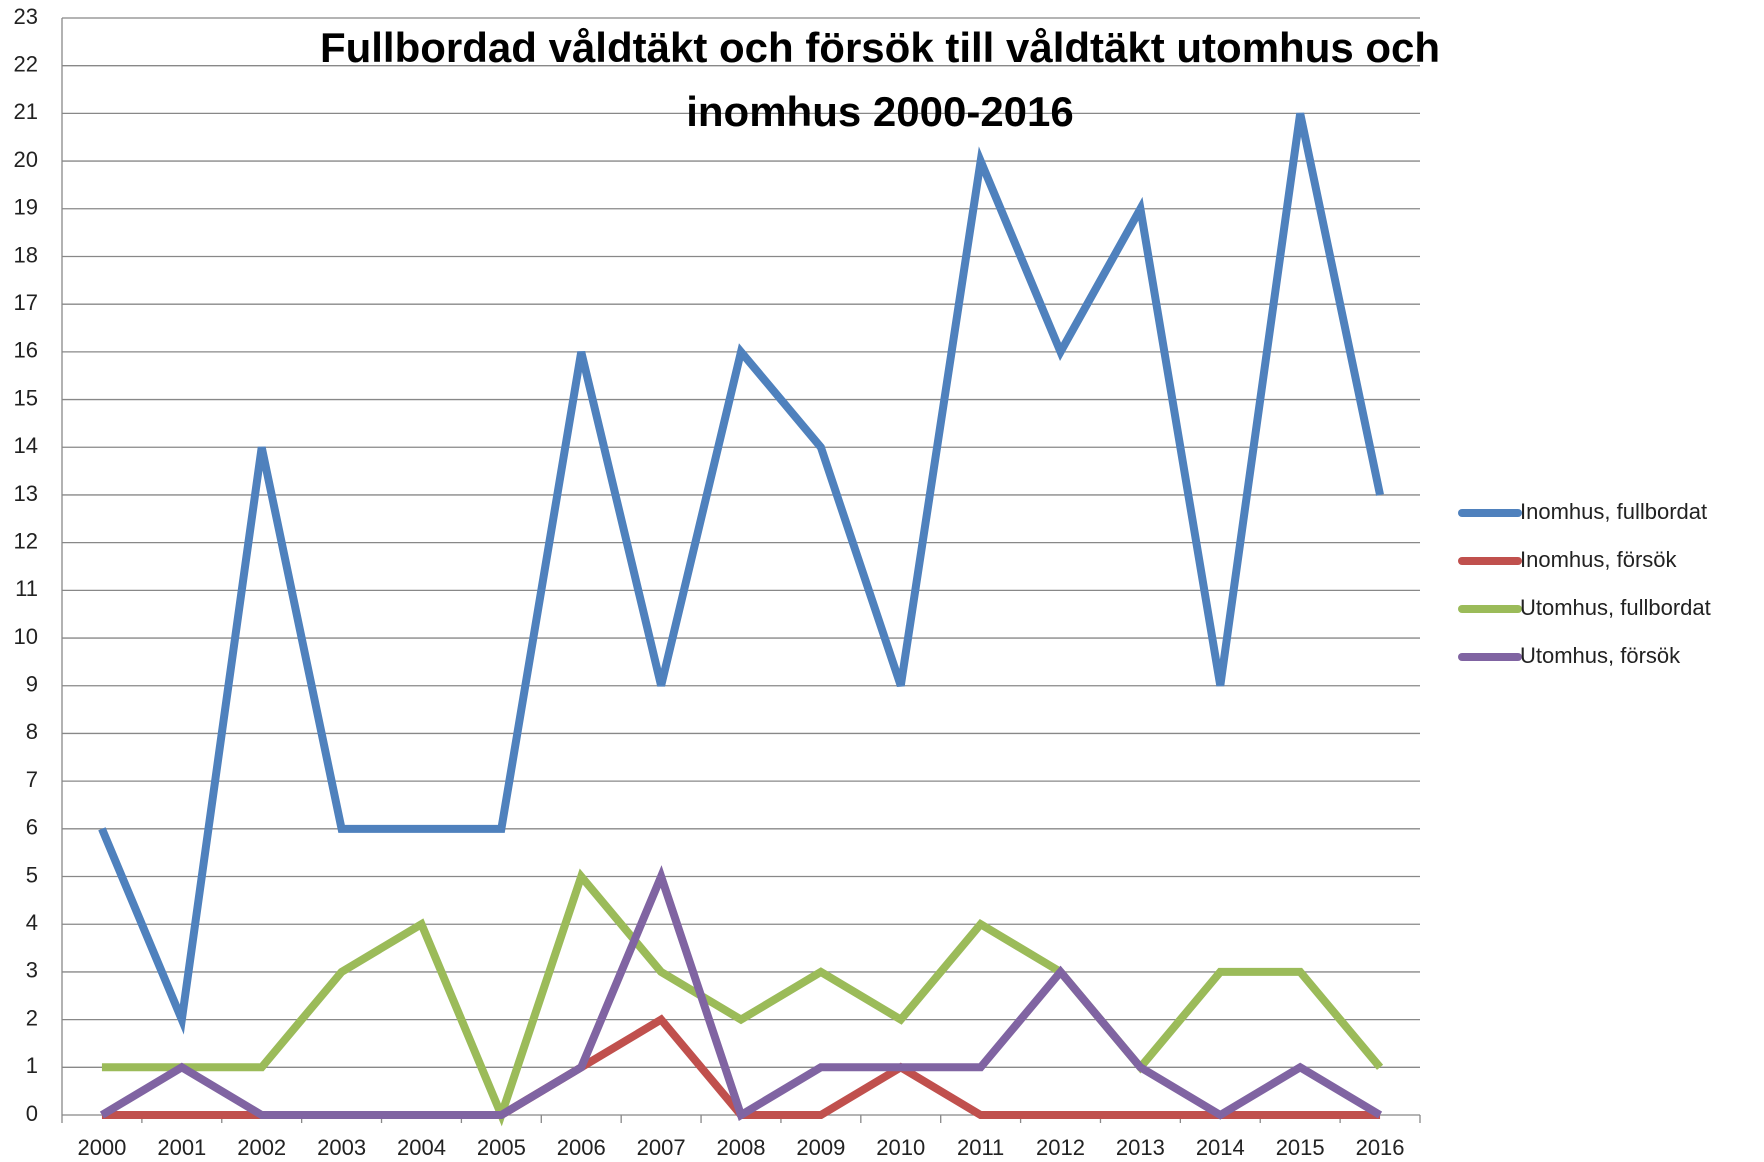 The image size is (1764, 1162). What do you see at coordinates (32, 684) in the screenshot?
I see `y-tick-label: 9` at bounding box center [32, 684].